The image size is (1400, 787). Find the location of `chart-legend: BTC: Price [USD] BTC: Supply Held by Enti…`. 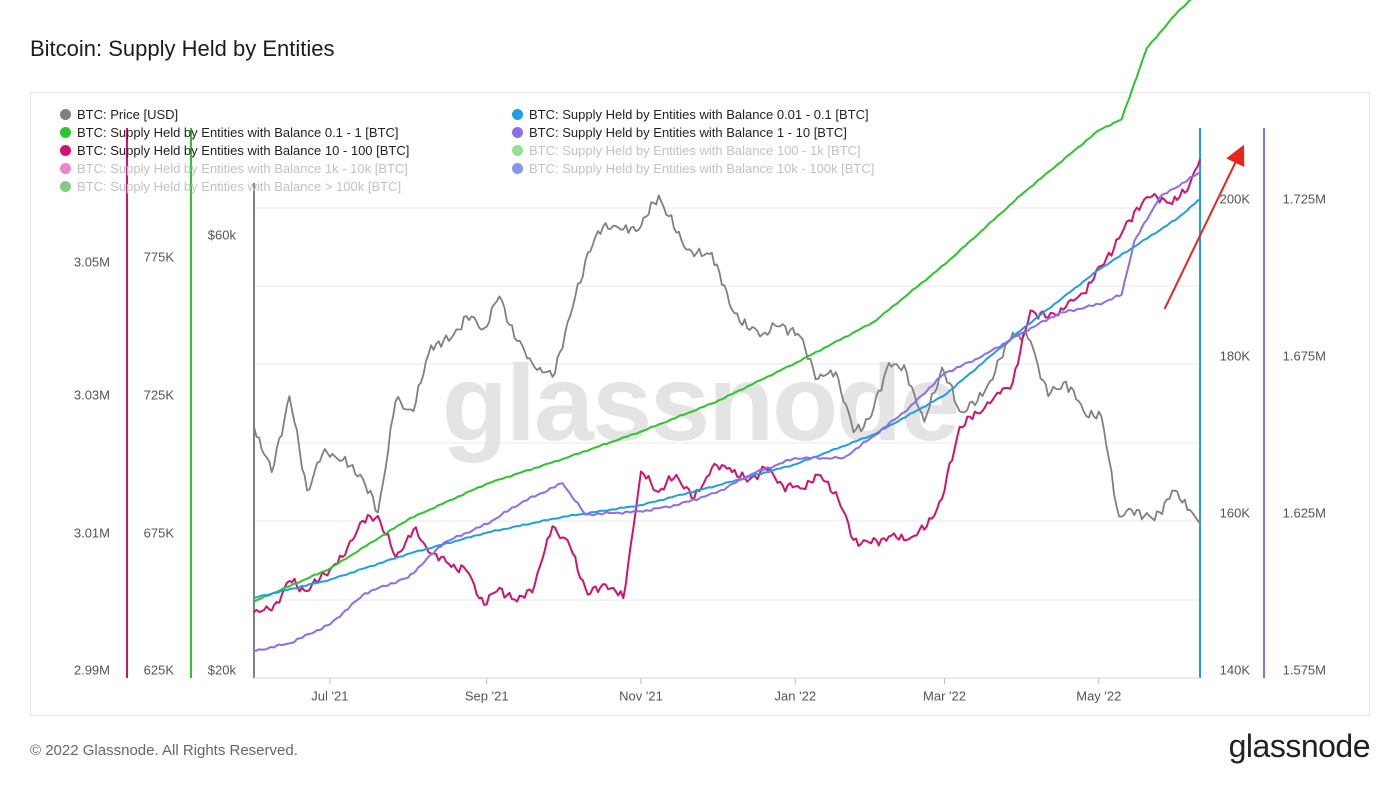

chart-legend: BTC: Price [USD] BTC: Supply Held by Enti… is located at coordinates (510, 154).